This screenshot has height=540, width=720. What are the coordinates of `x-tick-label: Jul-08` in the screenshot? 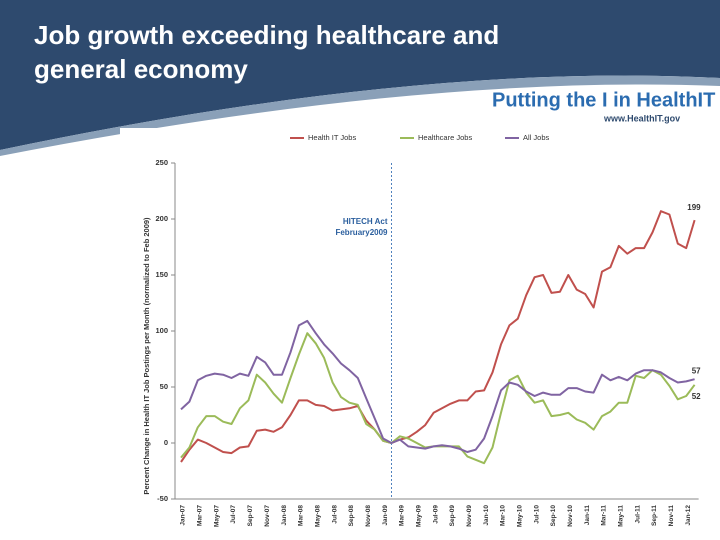 It's located at (334, 514).